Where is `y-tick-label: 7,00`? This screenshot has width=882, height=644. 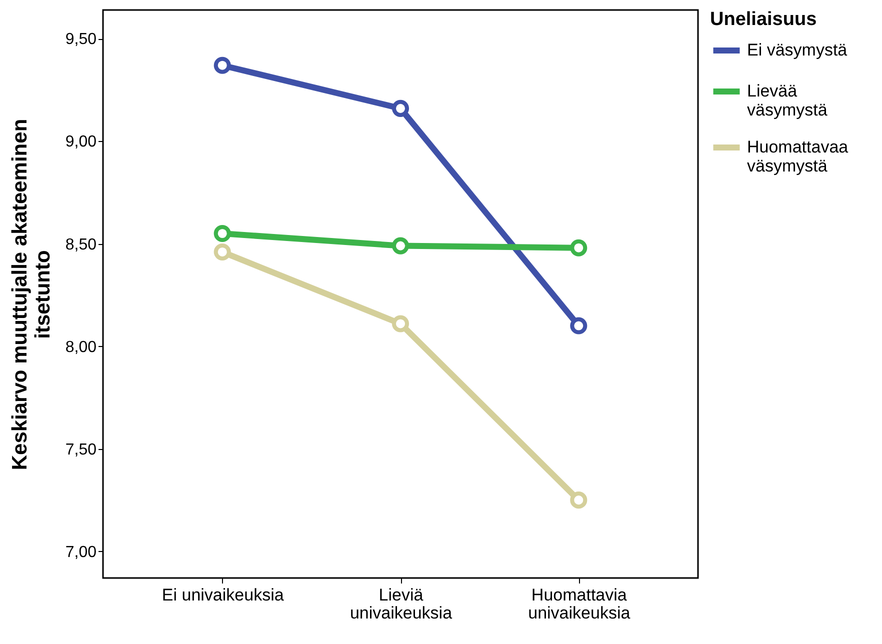
y-tick-label: 7,00 is located at coordinates (81, 552).